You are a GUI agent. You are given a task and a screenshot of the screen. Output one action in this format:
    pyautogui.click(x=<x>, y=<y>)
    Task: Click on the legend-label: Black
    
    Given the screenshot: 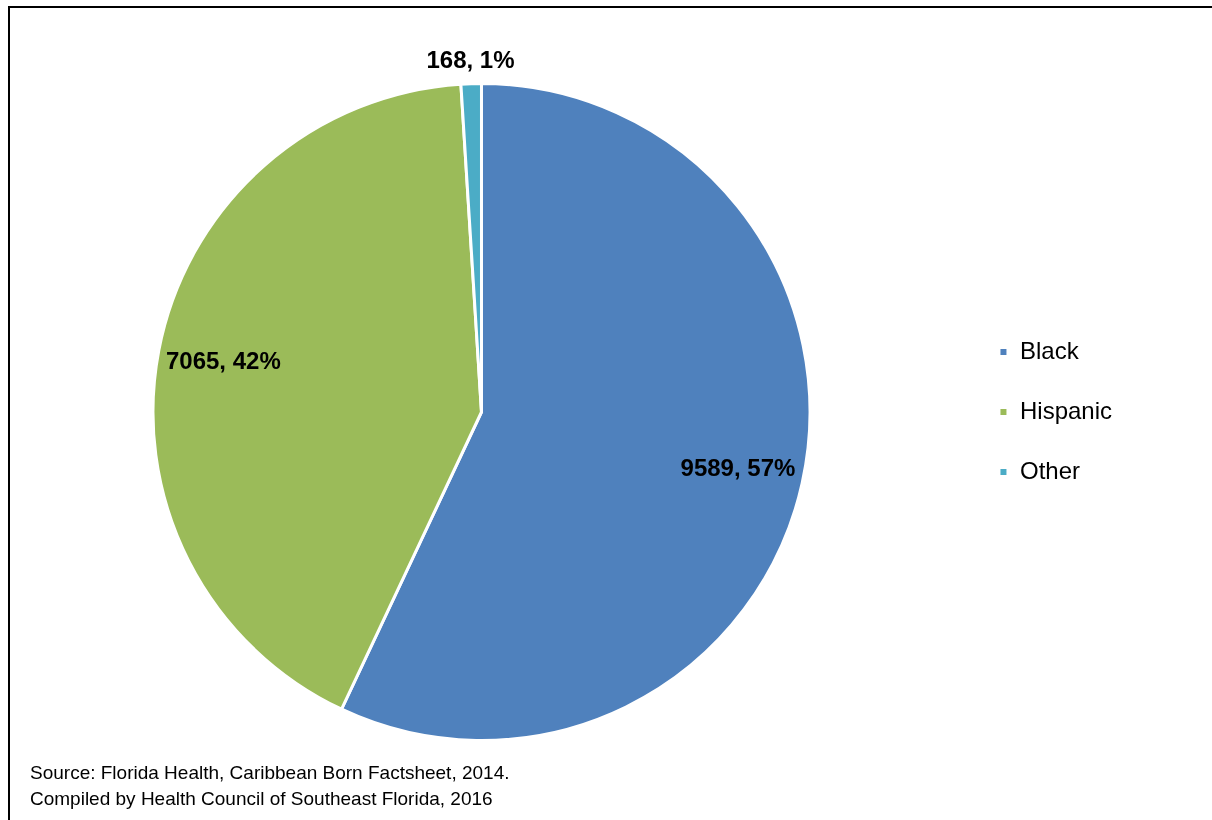 What is the action you would take?
    pyautogui.click(x=1049, y=350)
    